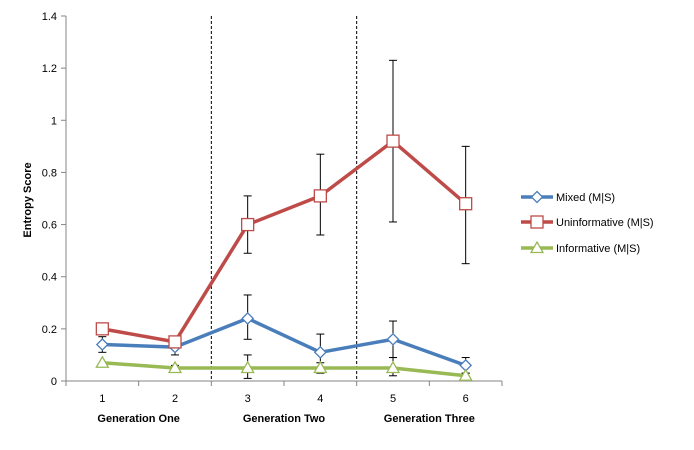 The width and height of the screenshot is (694, 450). Describe the element at coordinates (49, 69) in the screenshot. I see `y-tick-label: 1.2` at that location.